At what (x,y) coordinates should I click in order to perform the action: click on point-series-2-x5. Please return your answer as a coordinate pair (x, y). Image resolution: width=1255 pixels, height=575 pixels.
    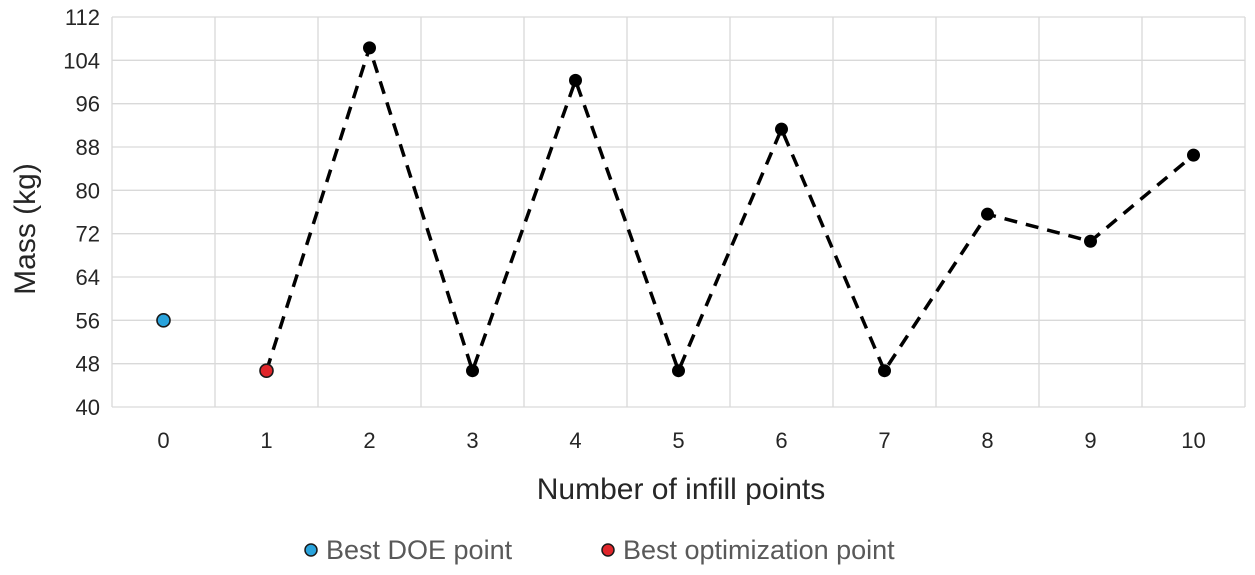
    Looking at the image, I should click on (678, 371).